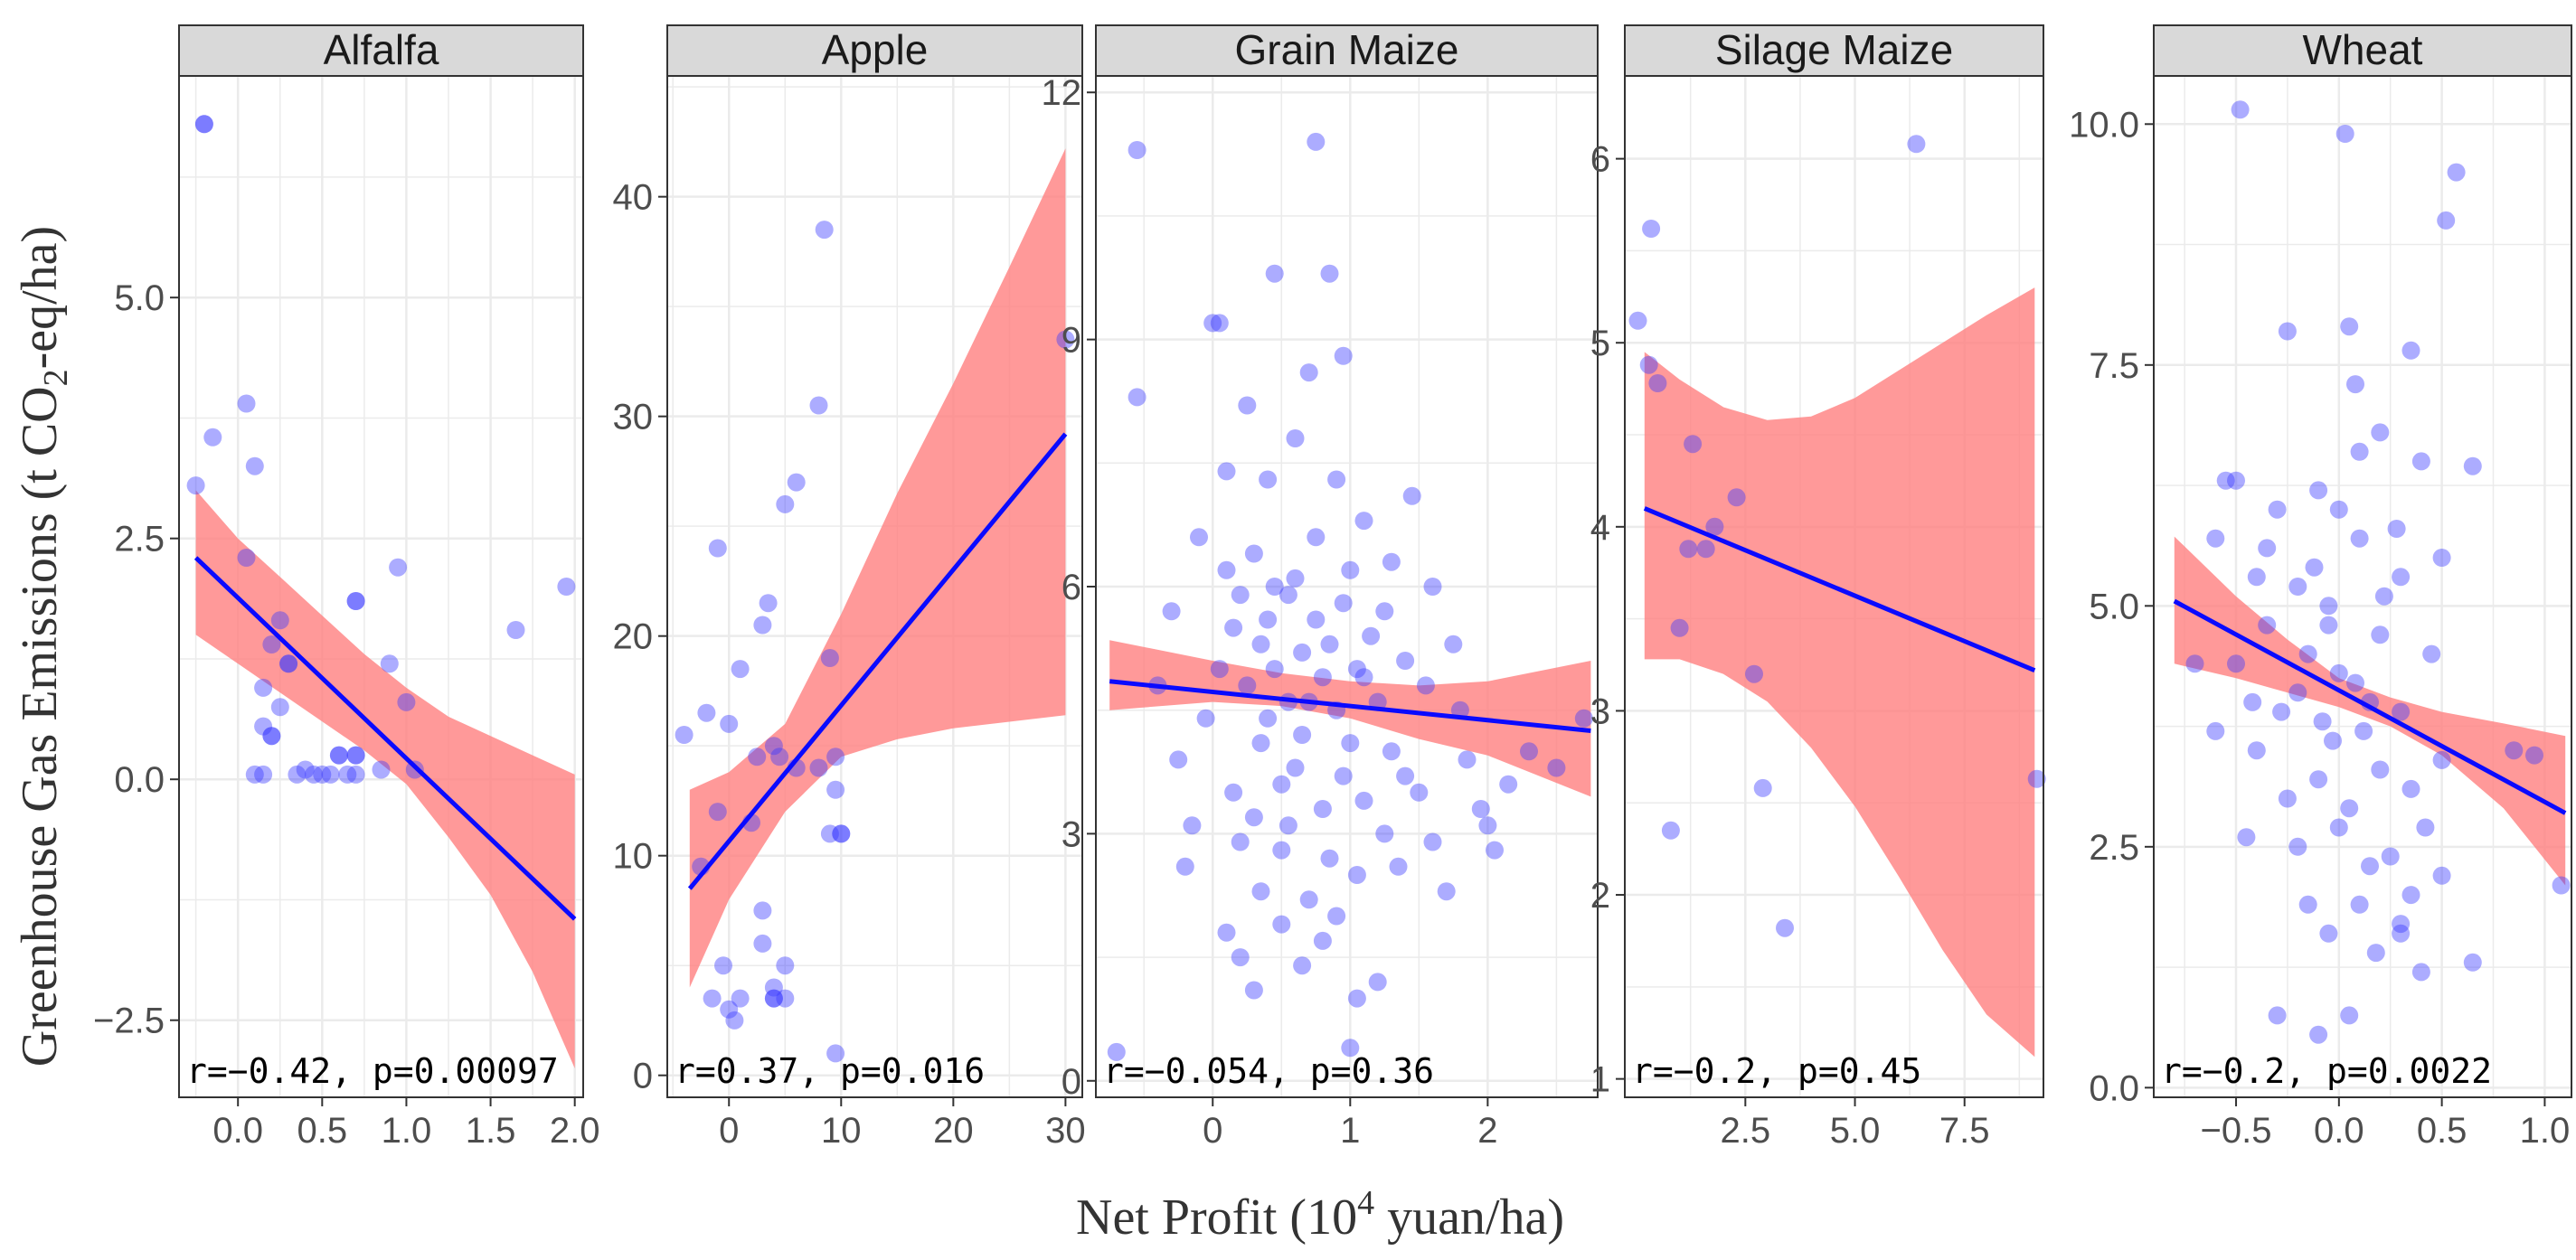  I want to click on y-tick-label: 30, so click(633, 418).